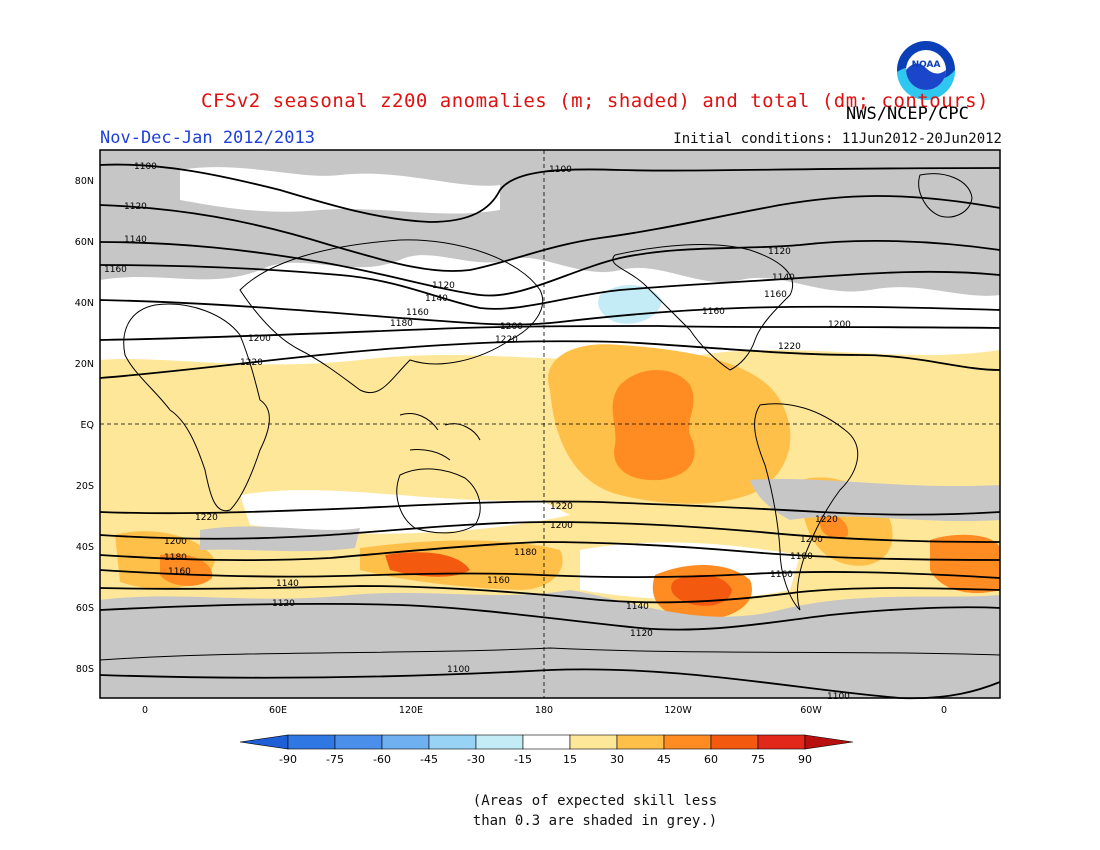 The image size is (1100, 850). I want to click on contour-label-1180: 1180, so click(401, 324).